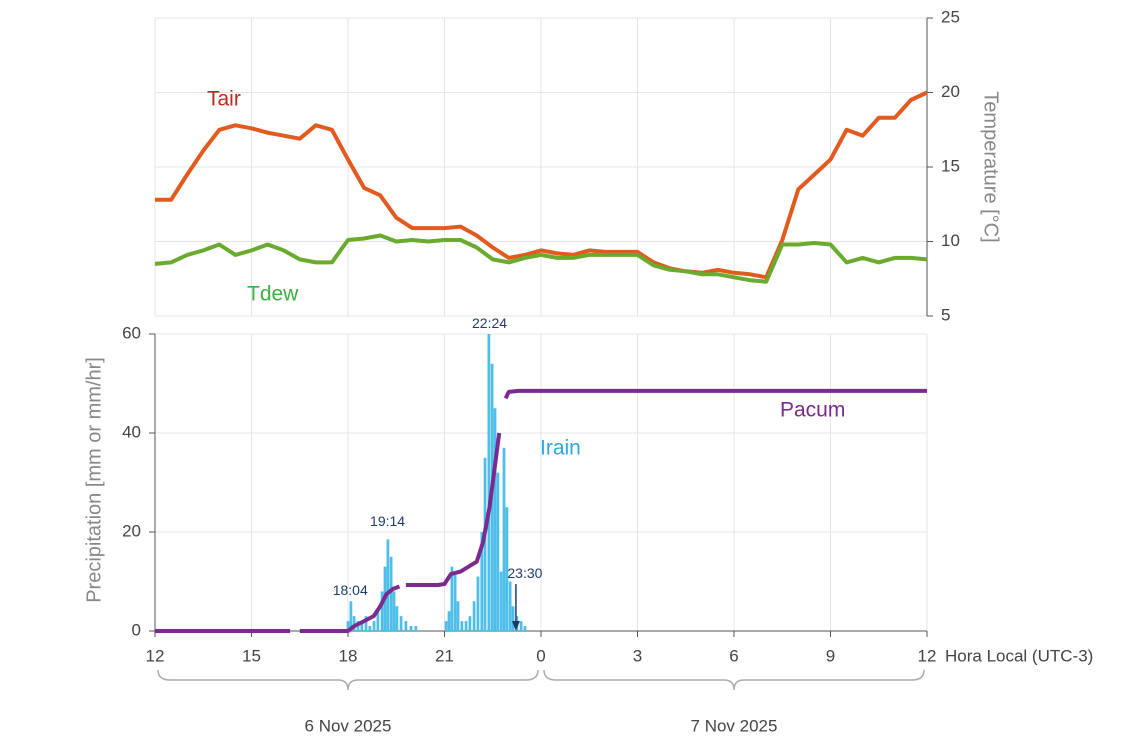  What do you see at coordinates (94, 480) in the screenshot?
I see `y-axis-title: Precipitation [mm or mm/hr]` at bounding box center [94, 480].